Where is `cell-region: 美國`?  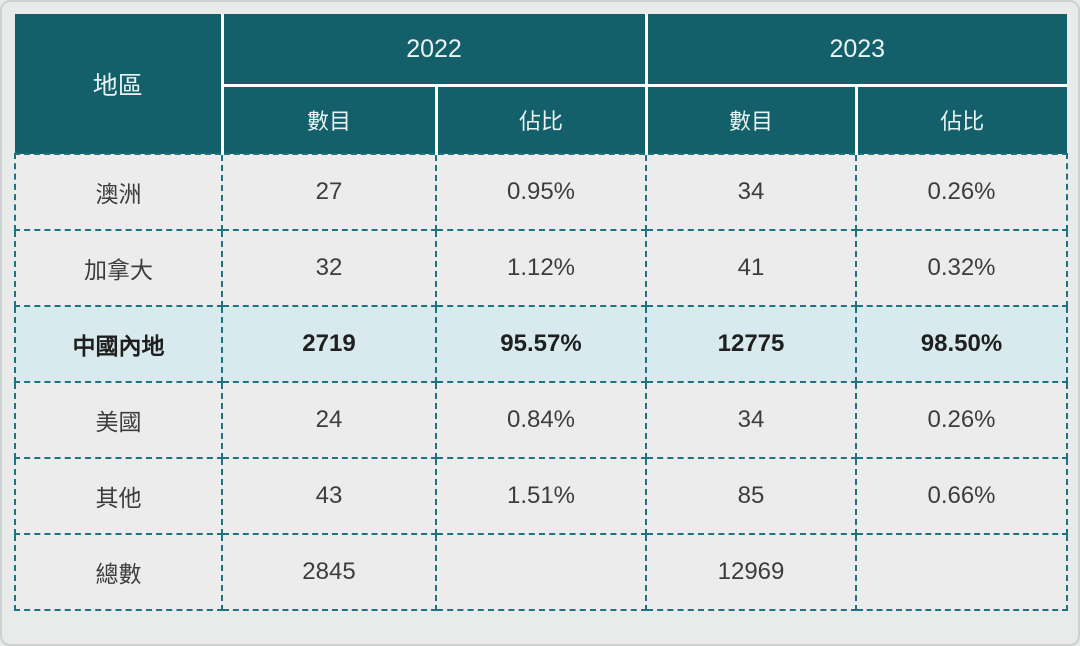
cell-region: 美國 is located at coordinates (118, 420).